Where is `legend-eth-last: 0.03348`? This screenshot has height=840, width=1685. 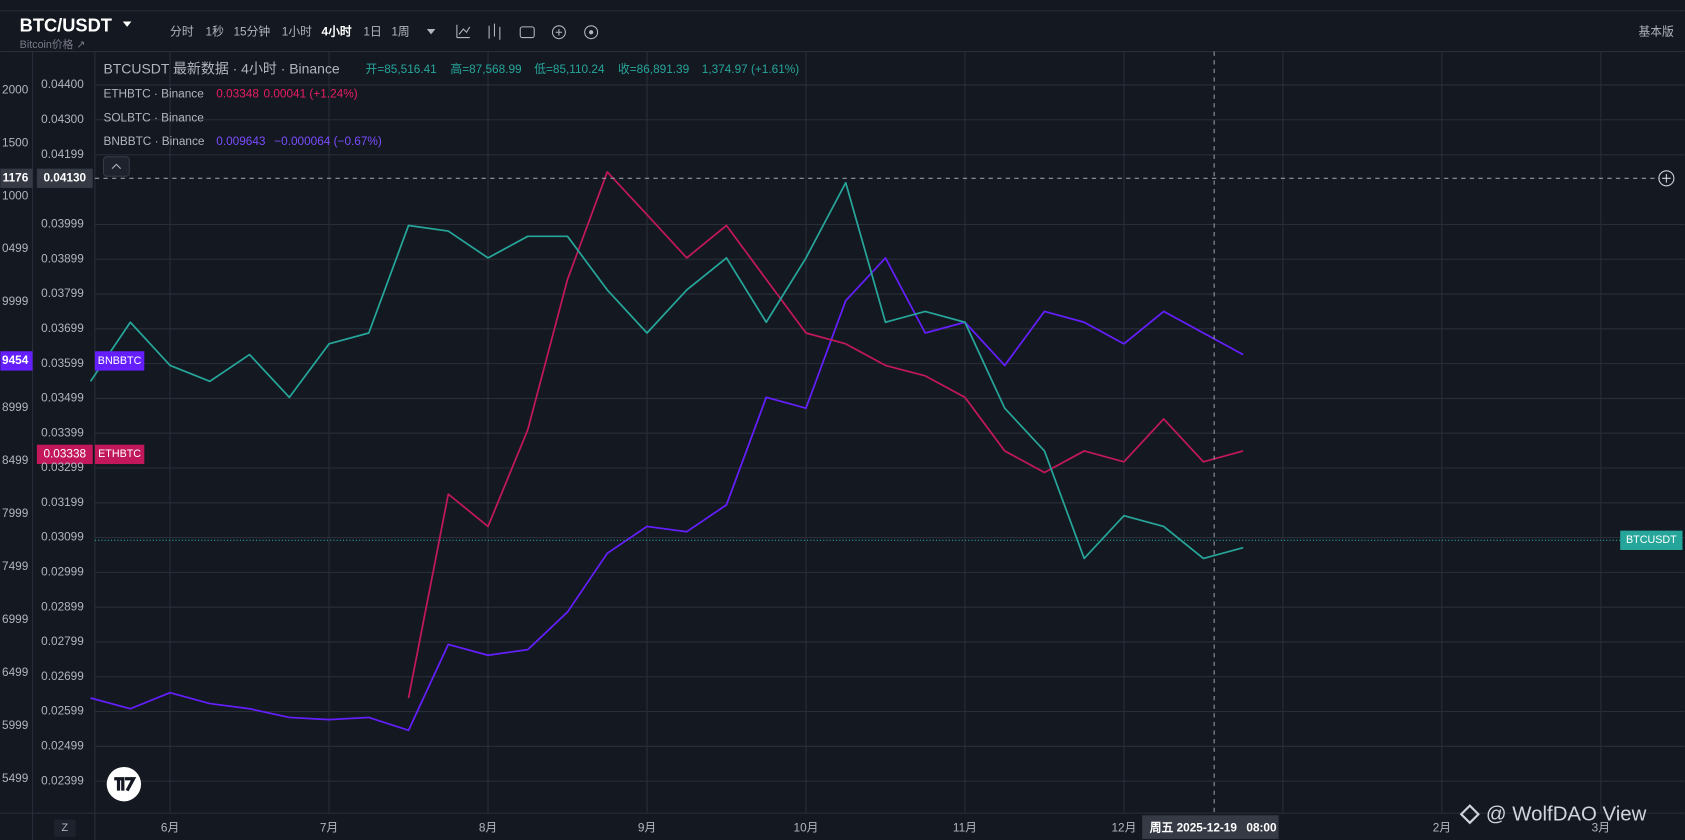
legend-eth-last: 0.03348 is located at coordinates (237, 94).